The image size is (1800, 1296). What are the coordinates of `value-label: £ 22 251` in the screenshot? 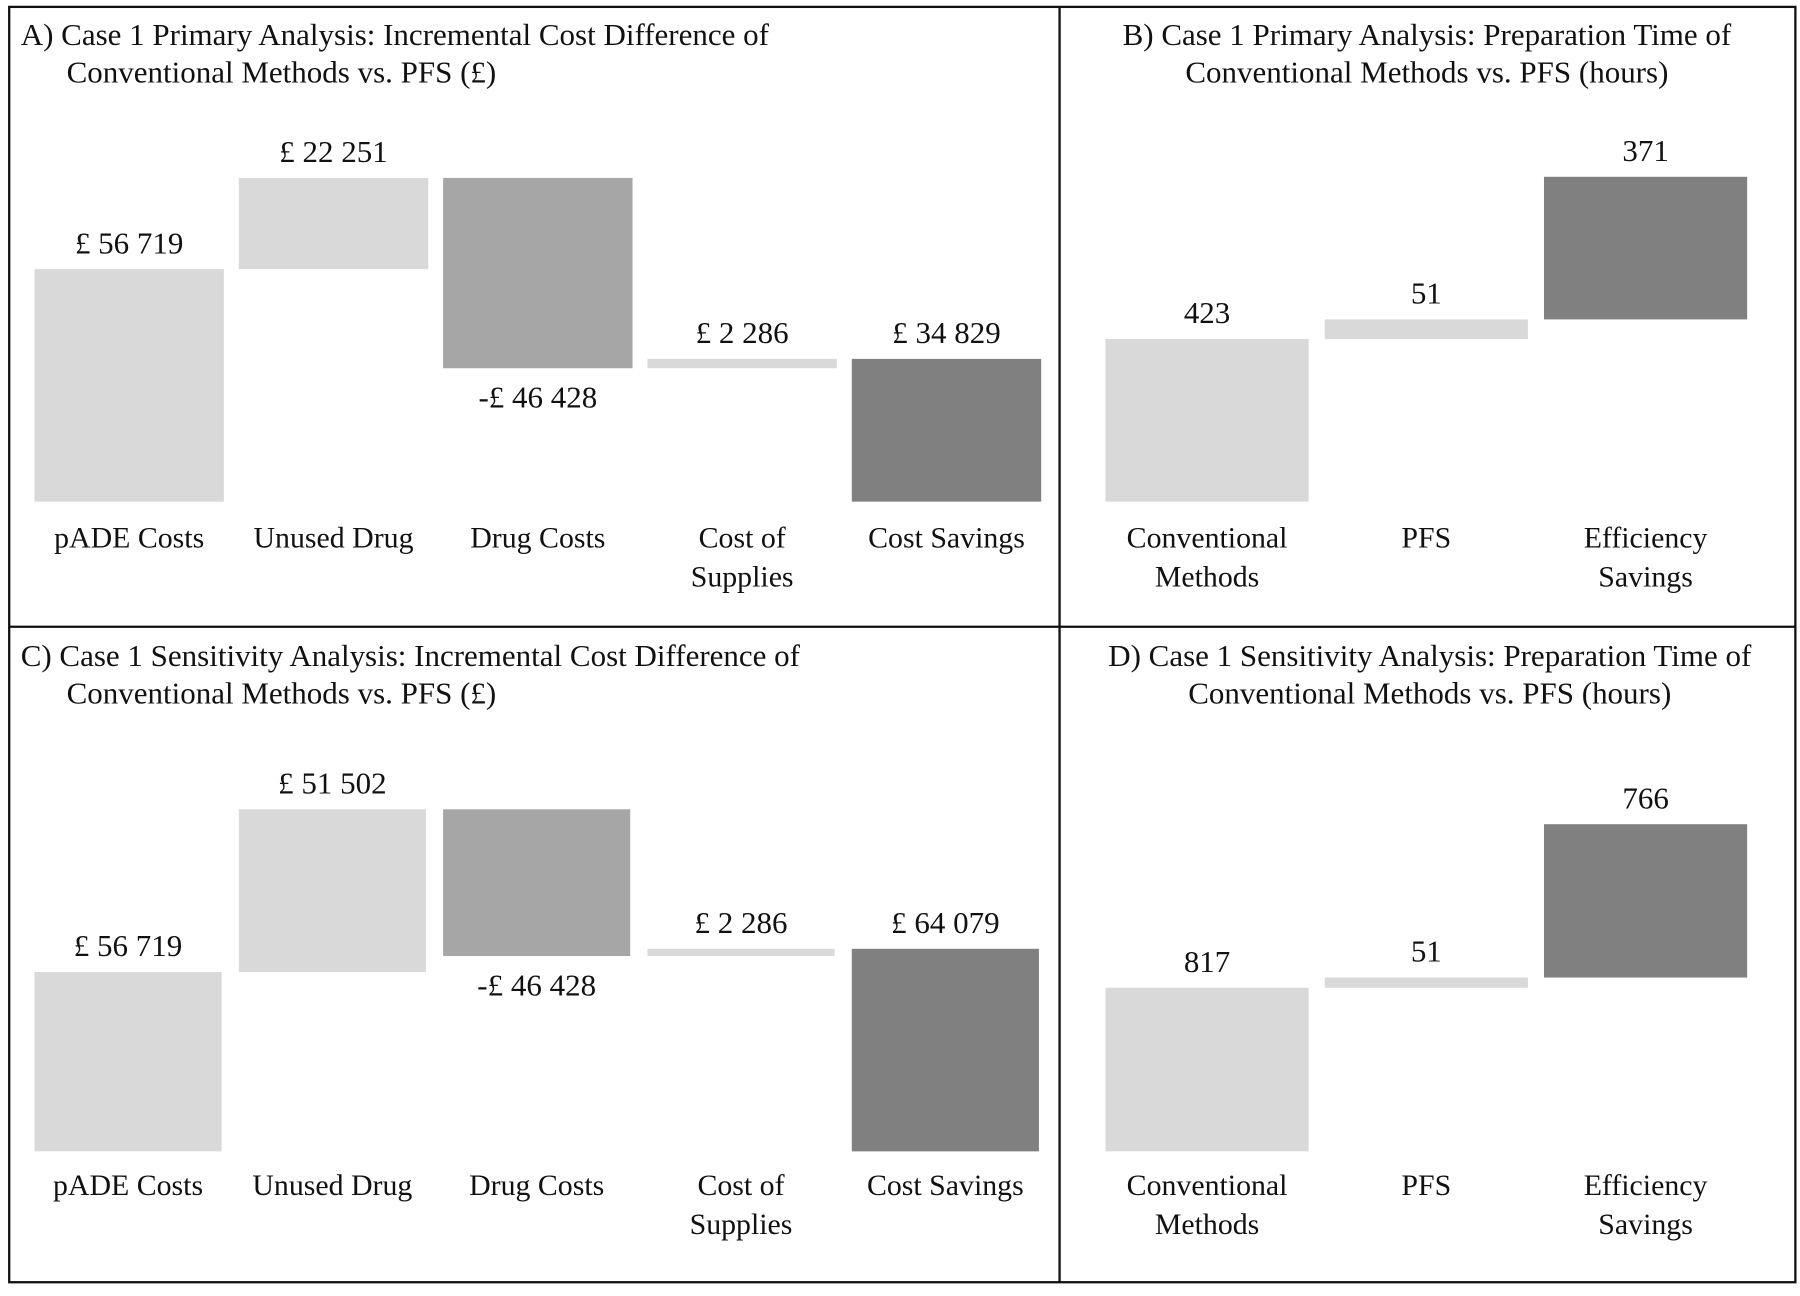 It's located at (333, 151).